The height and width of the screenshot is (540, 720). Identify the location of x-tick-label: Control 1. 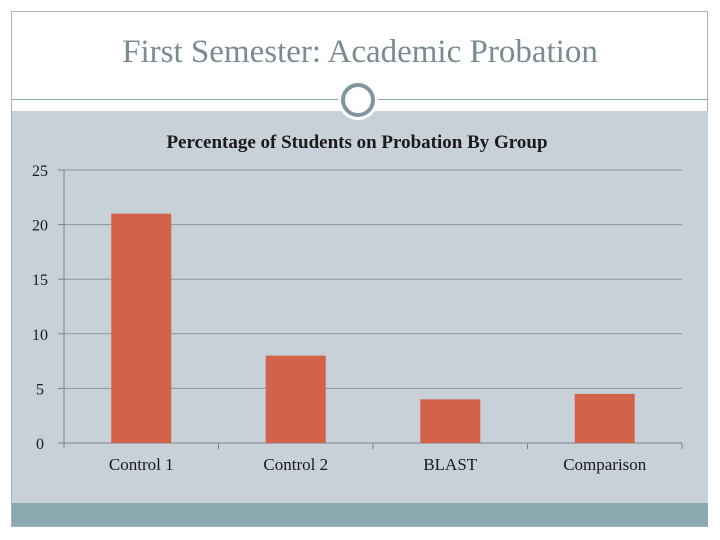
(141, 464).